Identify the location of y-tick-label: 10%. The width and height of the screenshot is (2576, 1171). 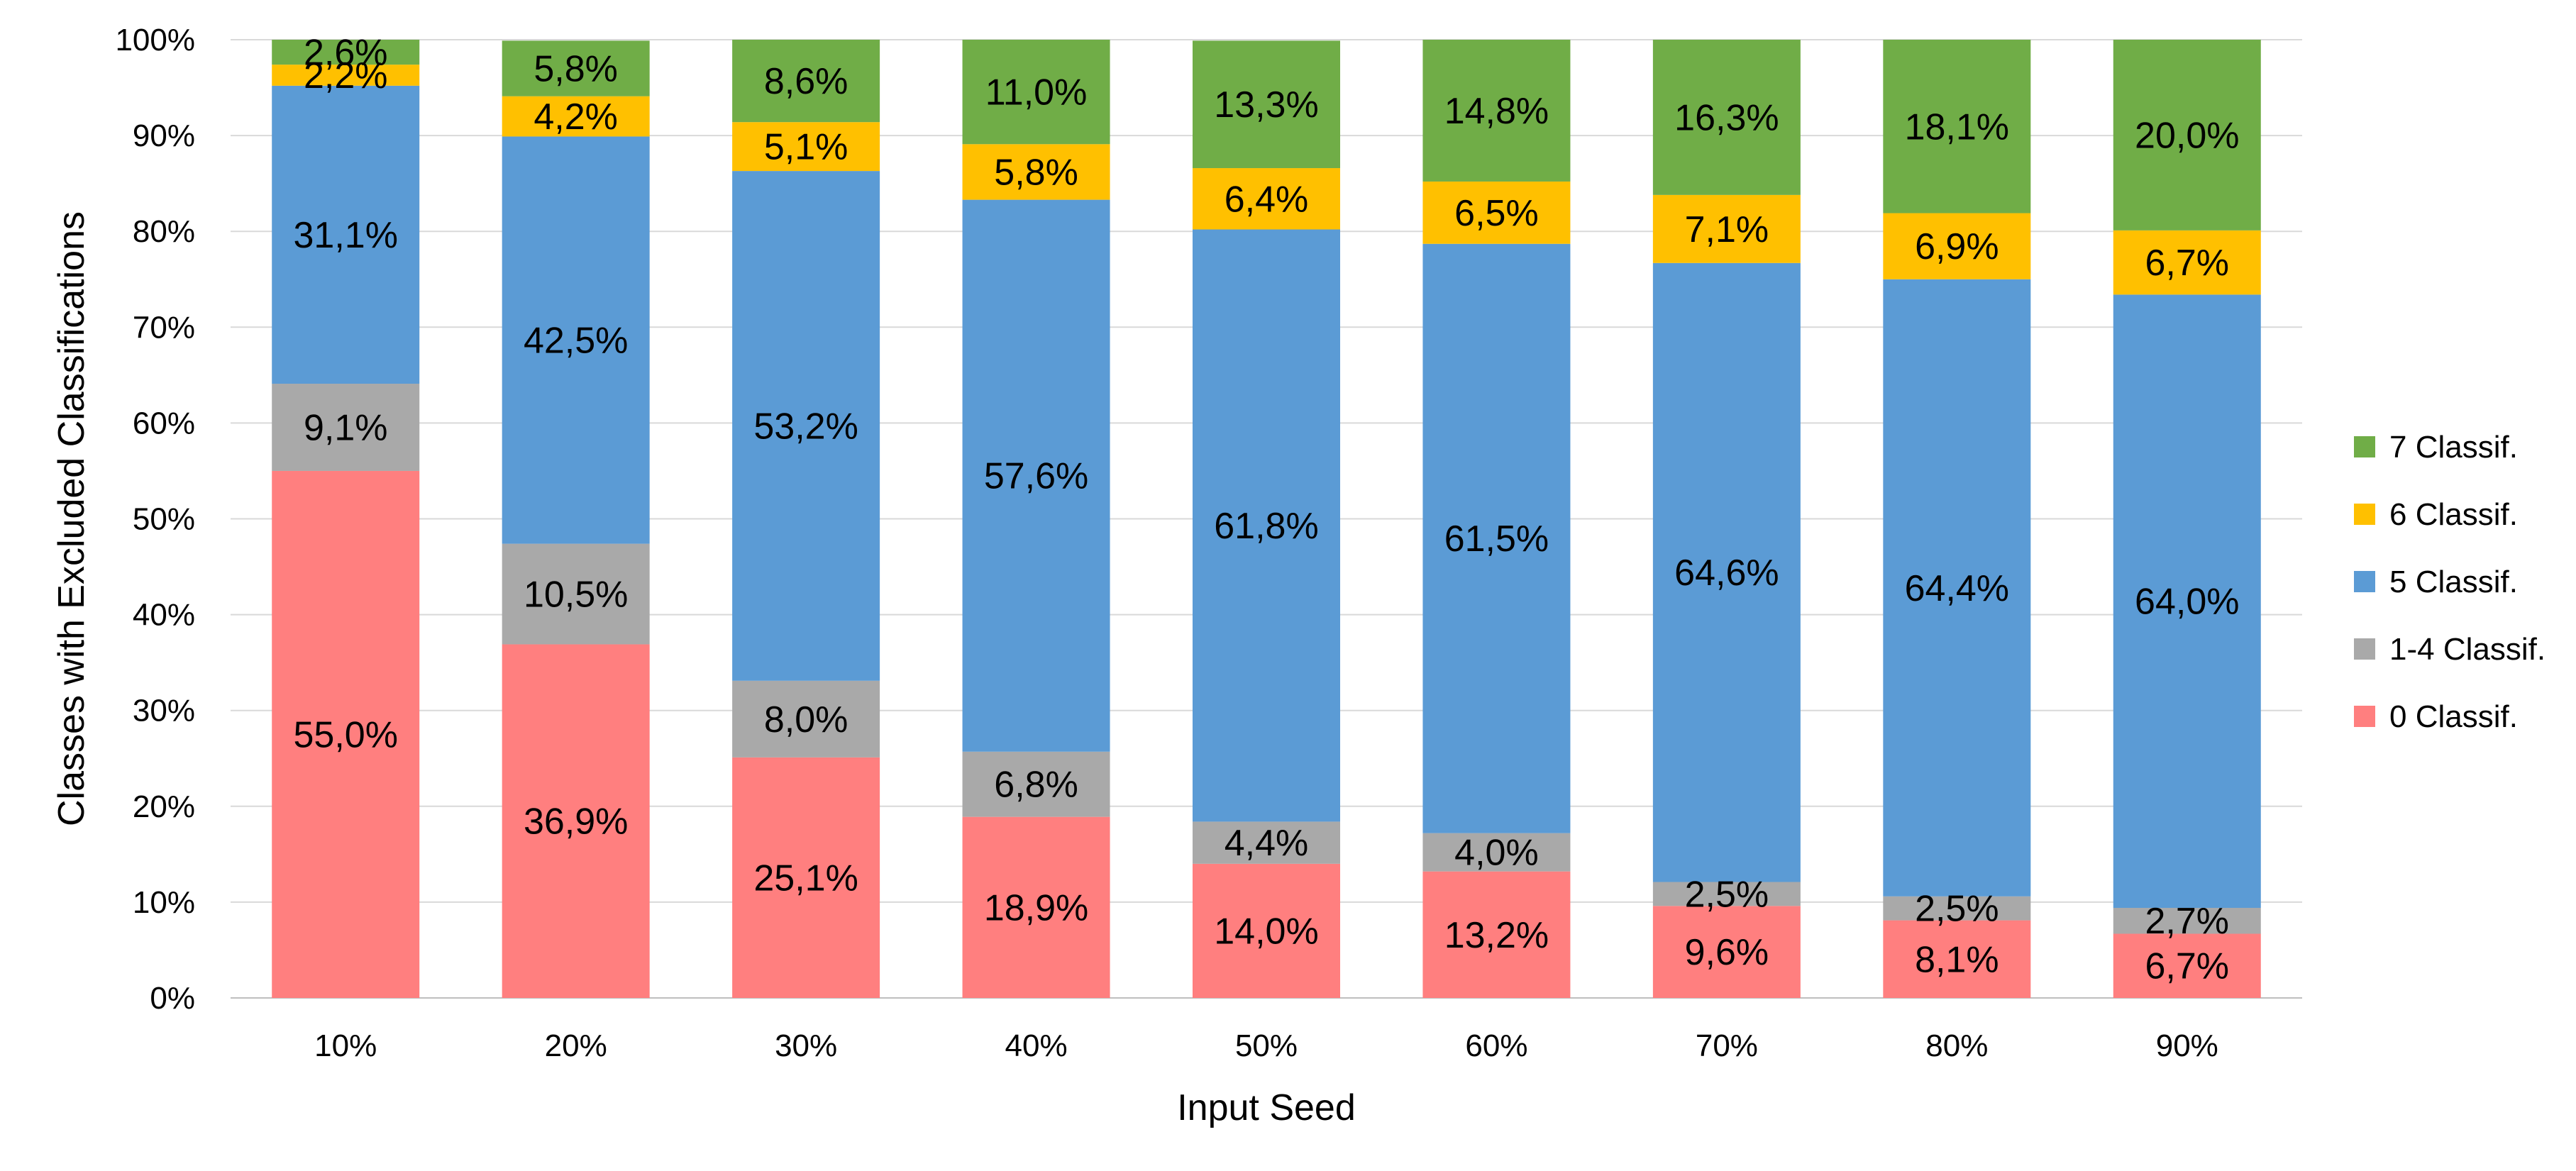
(164, 902).